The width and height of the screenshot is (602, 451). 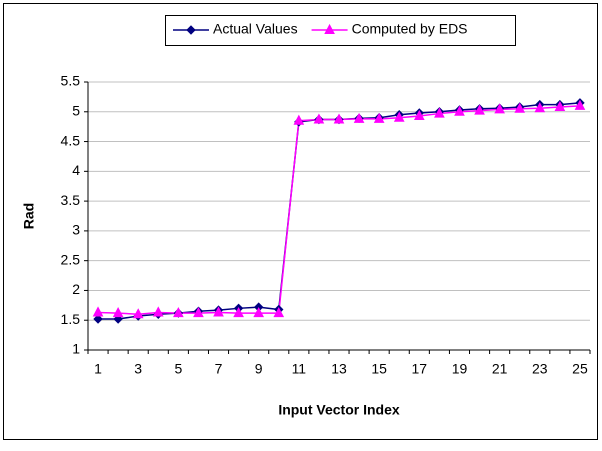 I want to click on x-tick-label: 3, so click(x=138, y=369).